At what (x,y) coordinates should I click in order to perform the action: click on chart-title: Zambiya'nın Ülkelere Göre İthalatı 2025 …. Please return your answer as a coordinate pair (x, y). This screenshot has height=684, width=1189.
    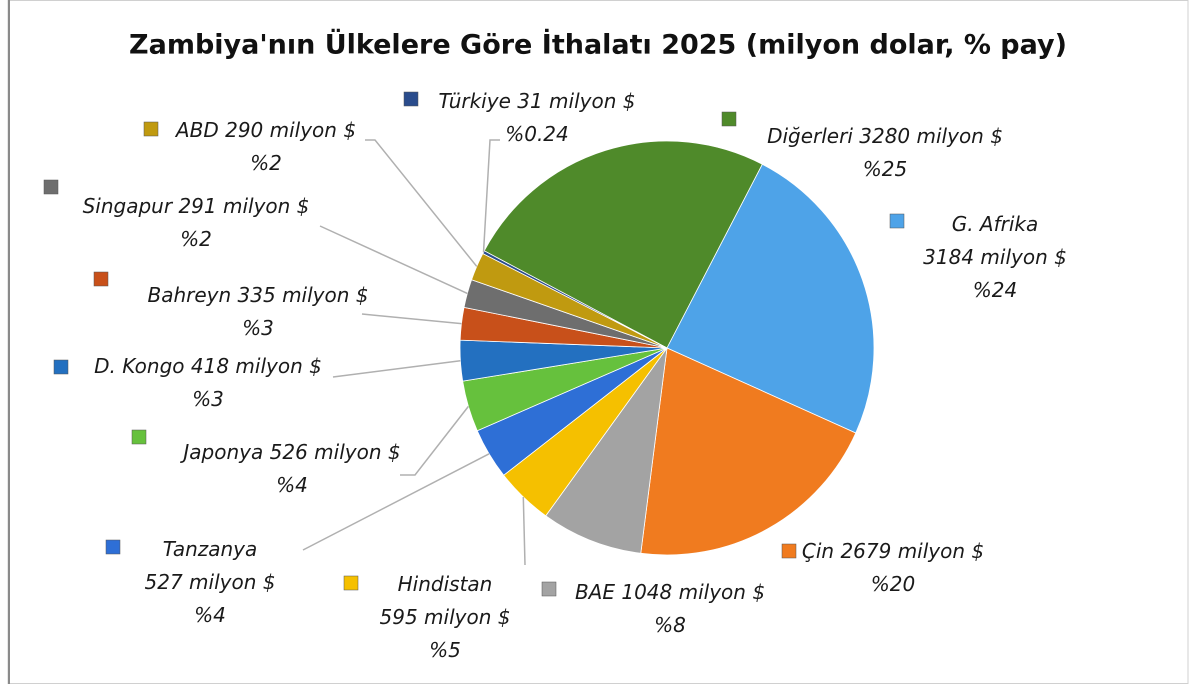
    Looking at the image, I should click on (598, 44).